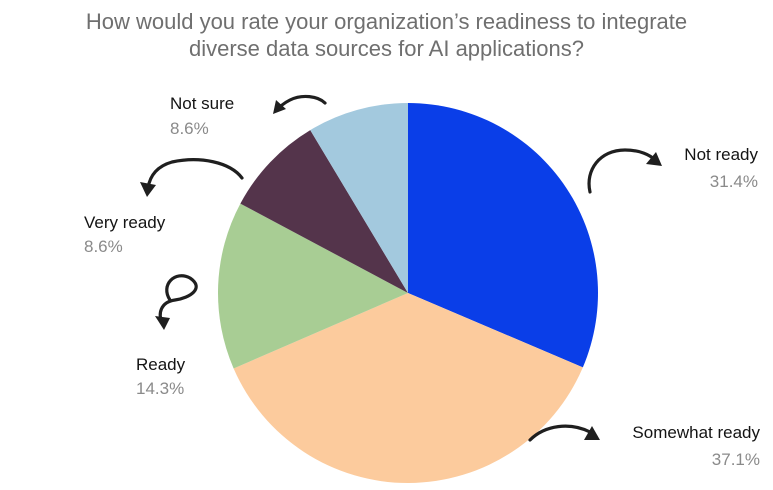  What do you see at coordinates (503, 235) in the screenshot?
I see `slice-not-ready` at bounding box center [503, 235].